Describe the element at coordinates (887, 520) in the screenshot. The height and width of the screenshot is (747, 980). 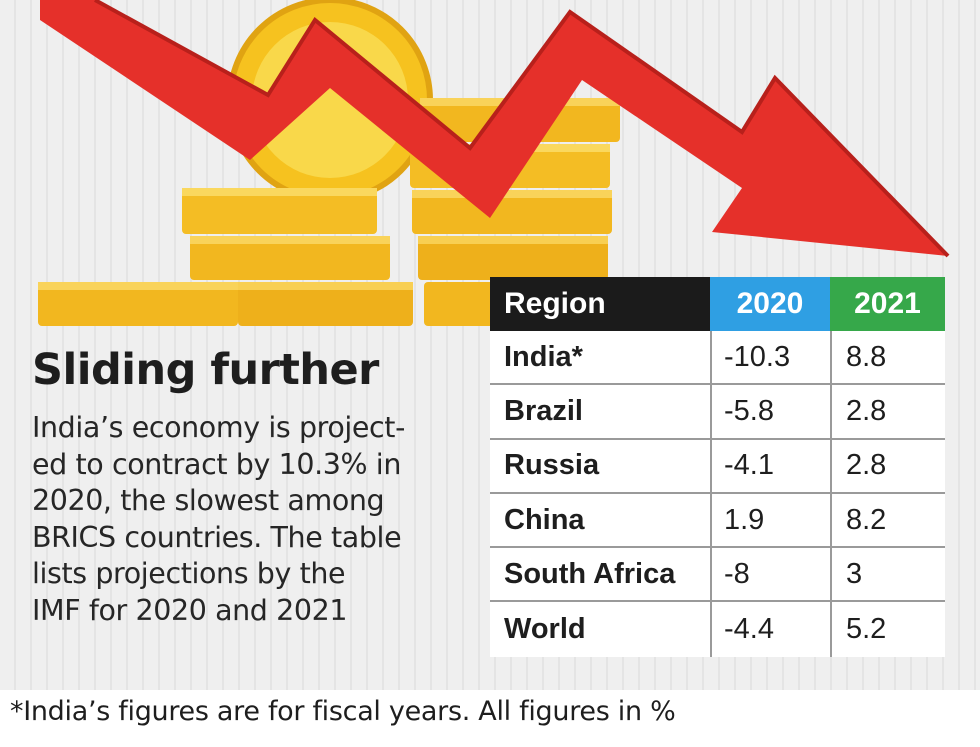
I see `value-2021-cell: 8.2` at that location.